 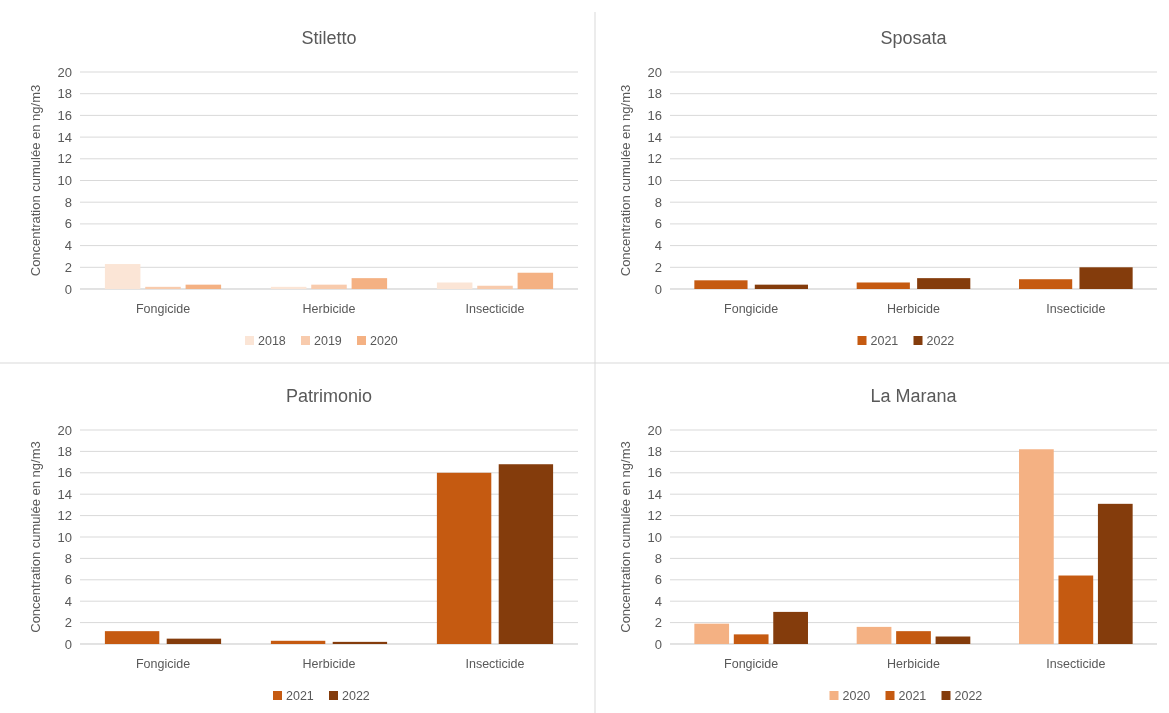 I want to click on legend-label: 2018, so click(x=272, y=341).